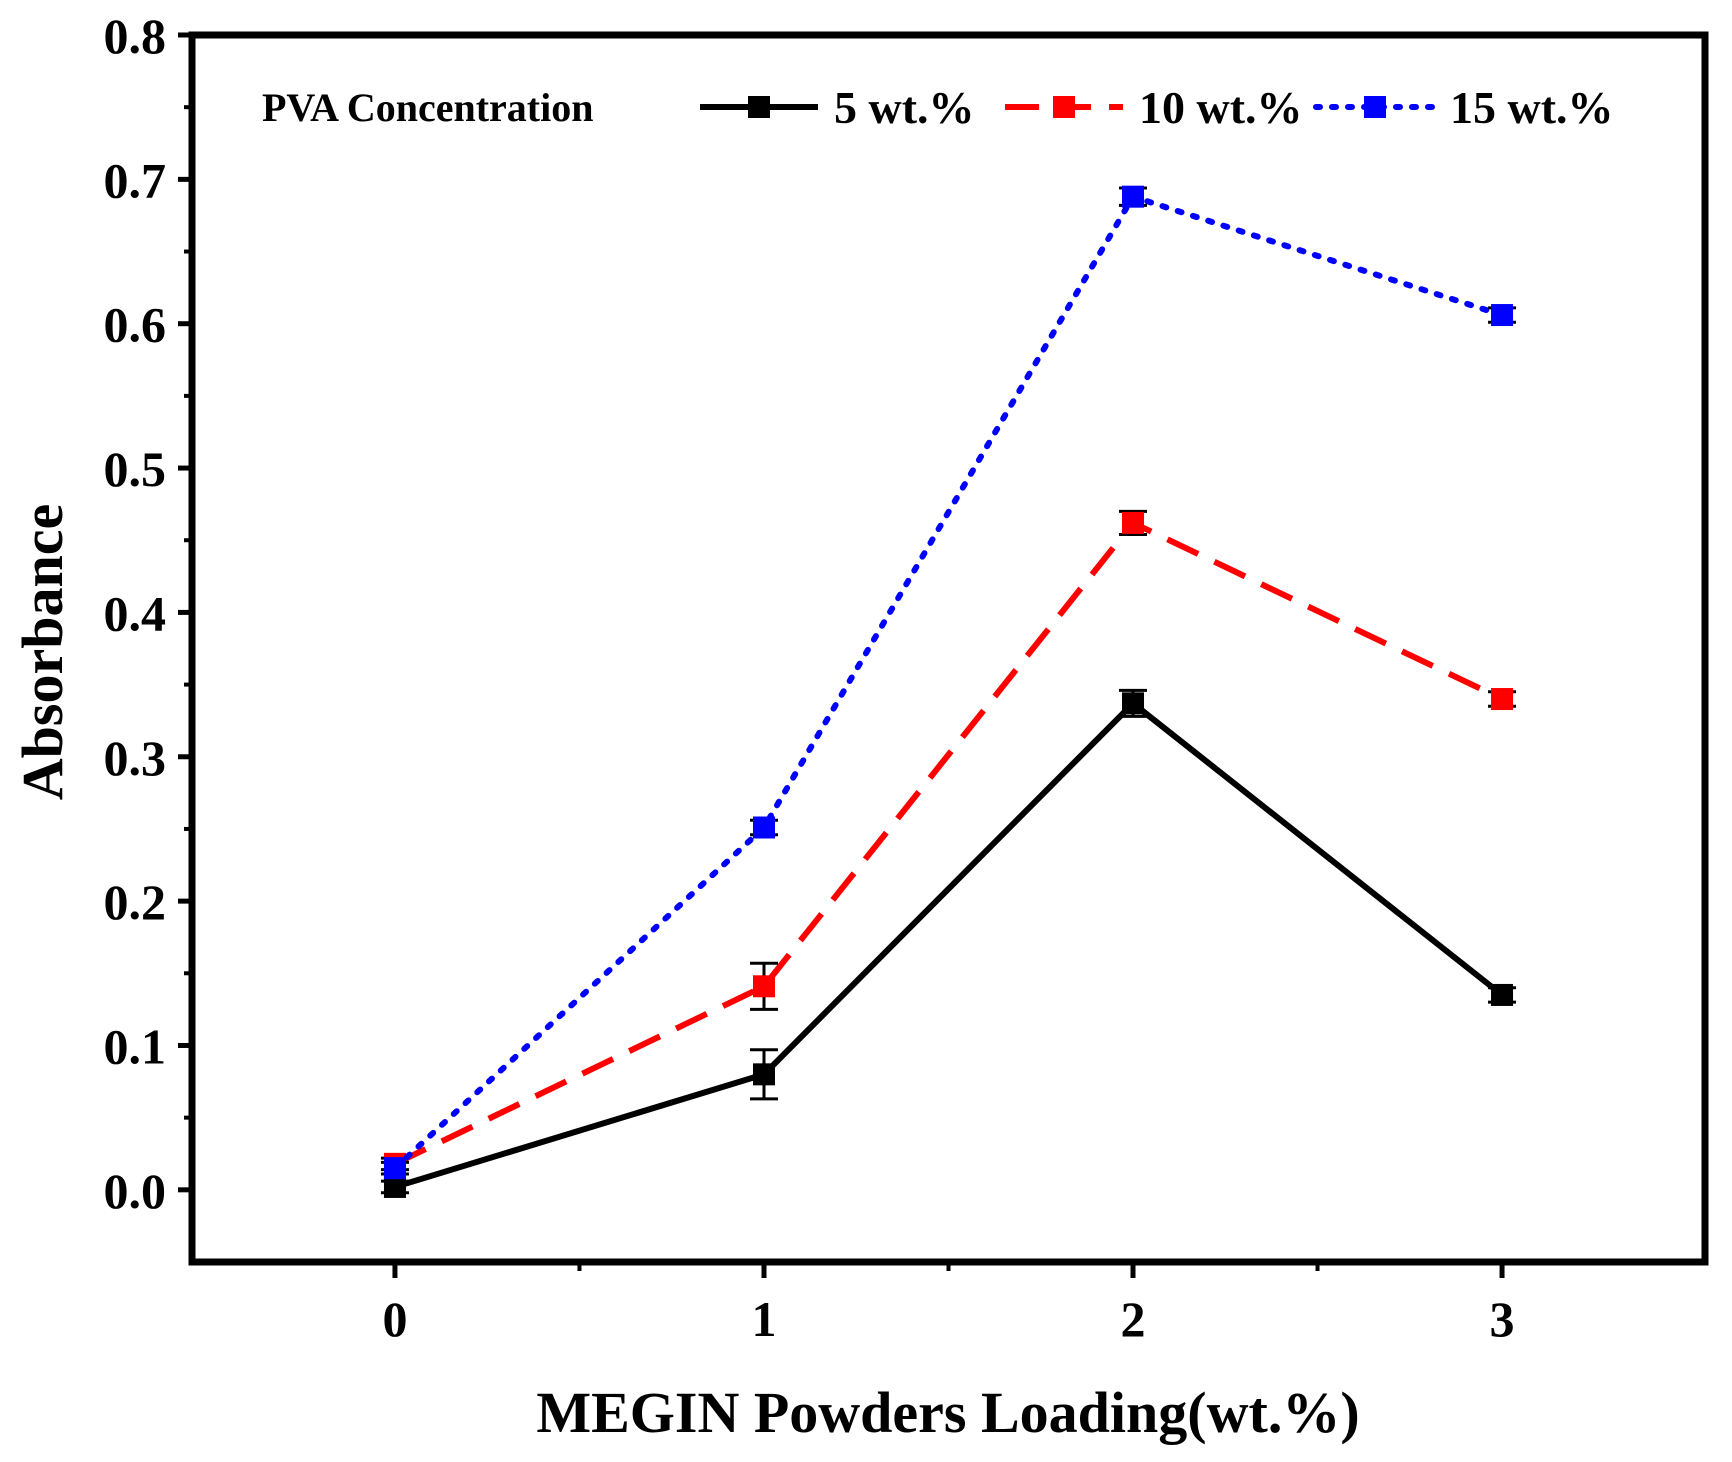  Describe the element at coordinates (427, 107) in the screenshot. I see `legend-title: PVA Concentration` at that location.